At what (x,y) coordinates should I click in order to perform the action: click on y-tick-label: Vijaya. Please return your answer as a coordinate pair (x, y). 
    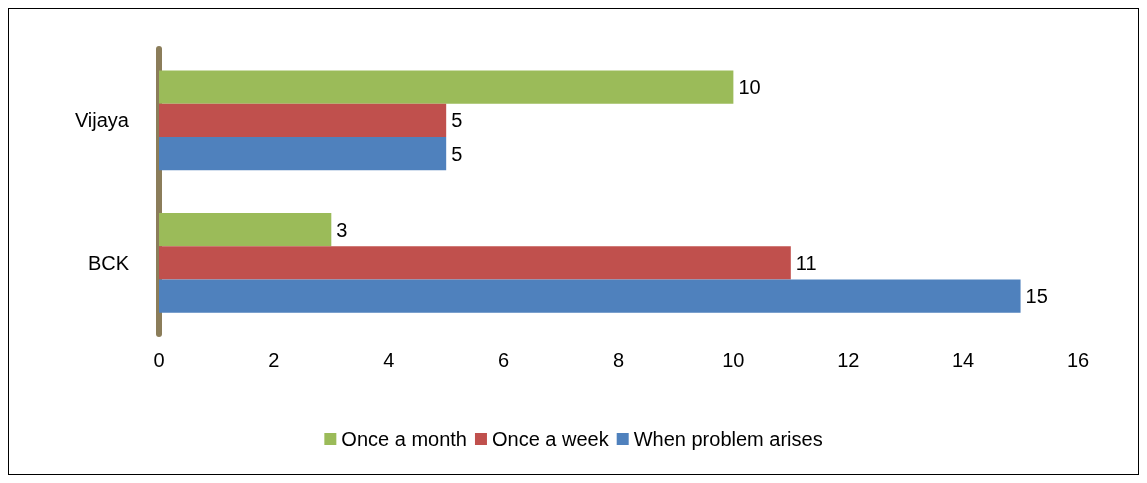
    Looking at the image, I should click on (102, 120).